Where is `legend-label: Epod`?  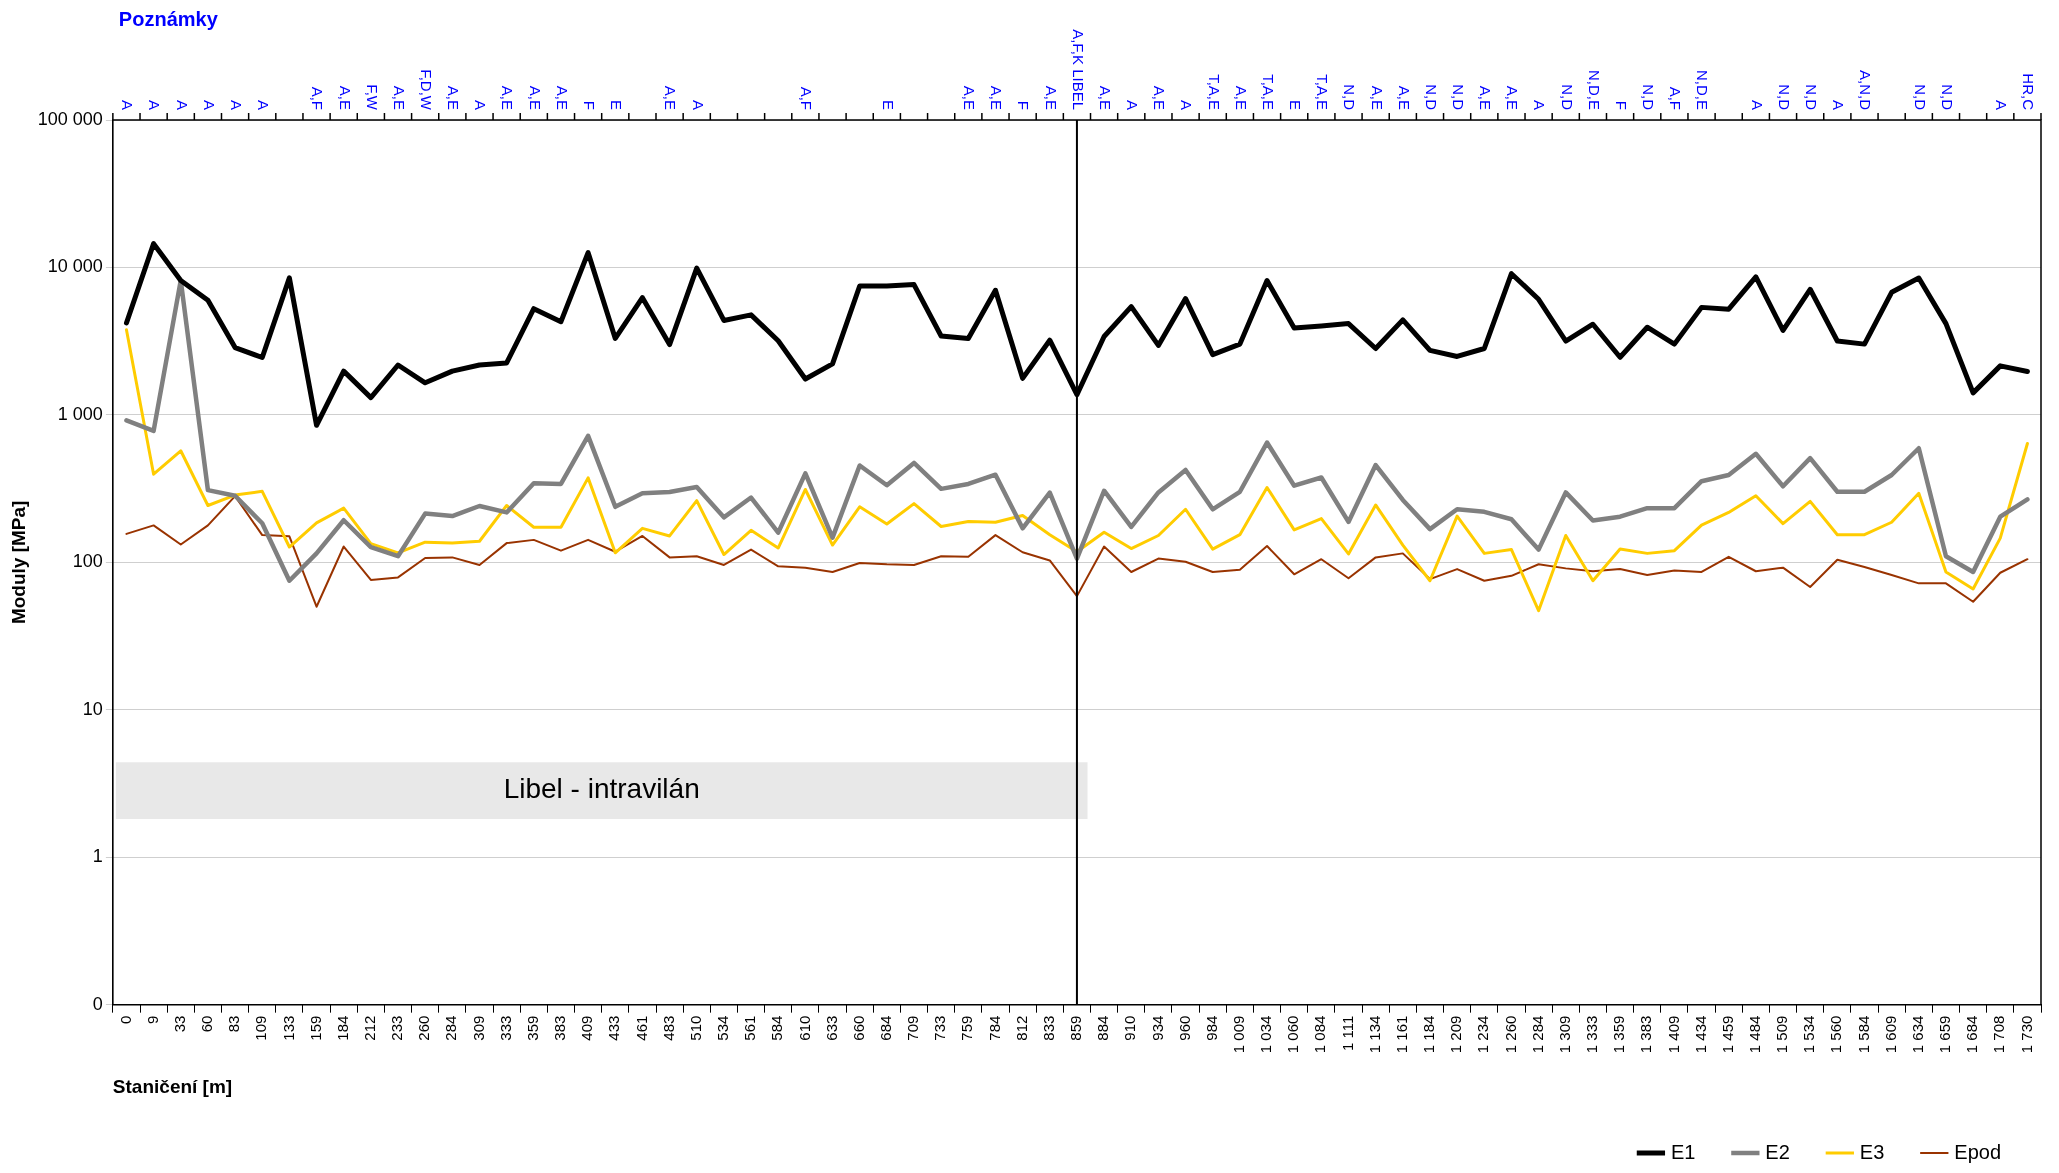 legend-label: Epod is located at coordinates (1978, 1151).